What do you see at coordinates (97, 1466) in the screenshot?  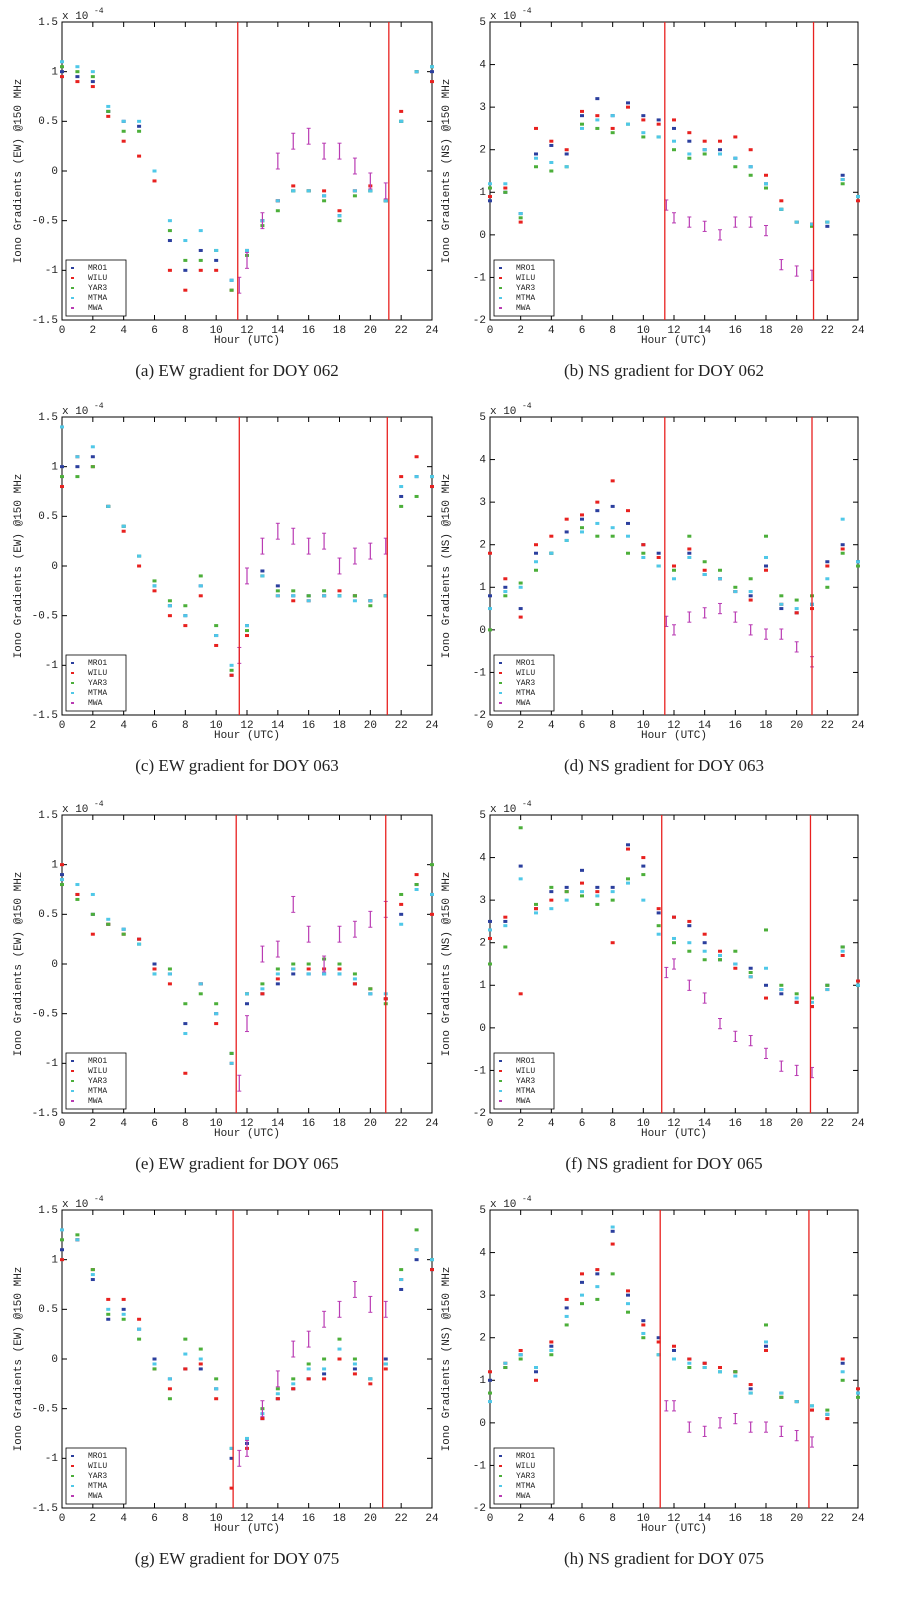 I see `legend-label: WILU` at bounding box center [97, 1466].